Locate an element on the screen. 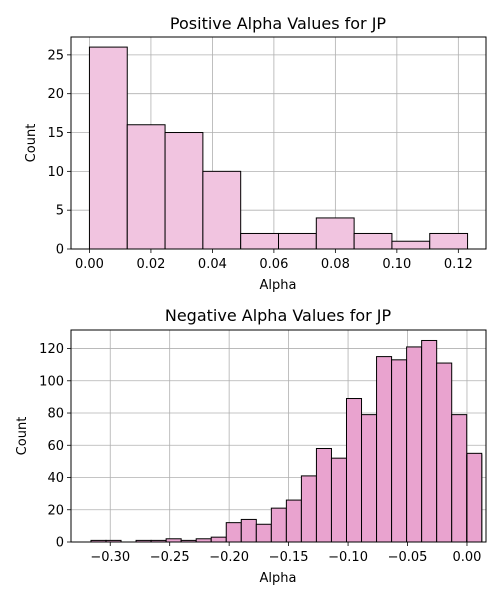 The height and width of the screenshot is (600, 500). y-tick-label: 80 is located at coordinates (55, 414).